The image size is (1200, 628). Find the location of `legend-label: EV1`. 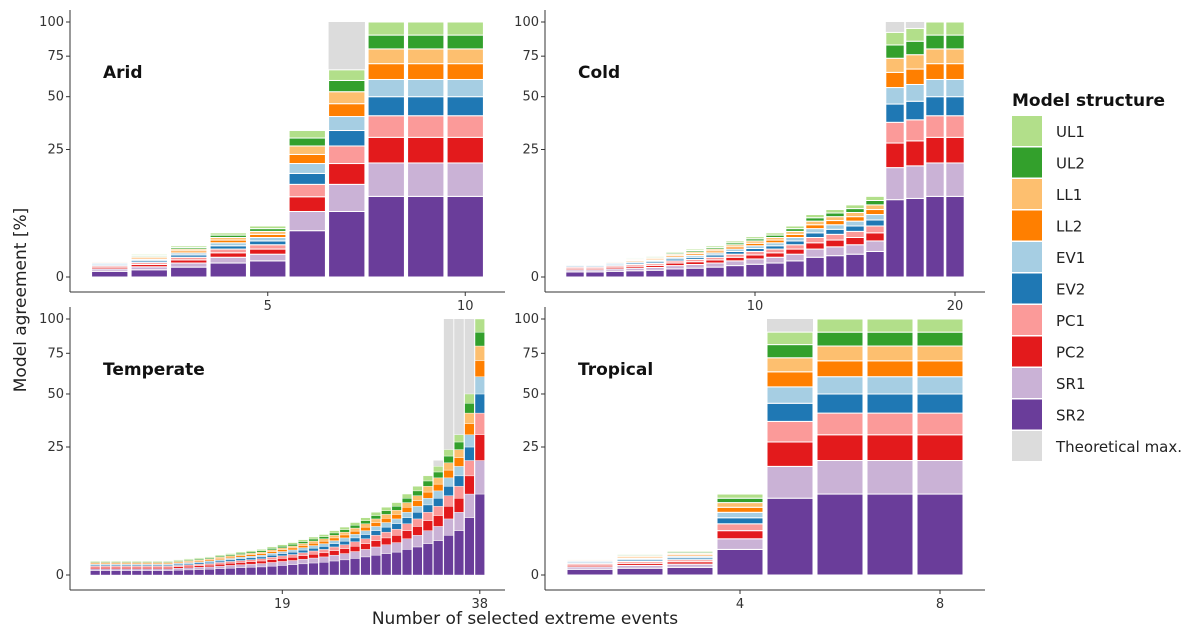

legend-label: EV1 is located at coordinates (1070, 258).